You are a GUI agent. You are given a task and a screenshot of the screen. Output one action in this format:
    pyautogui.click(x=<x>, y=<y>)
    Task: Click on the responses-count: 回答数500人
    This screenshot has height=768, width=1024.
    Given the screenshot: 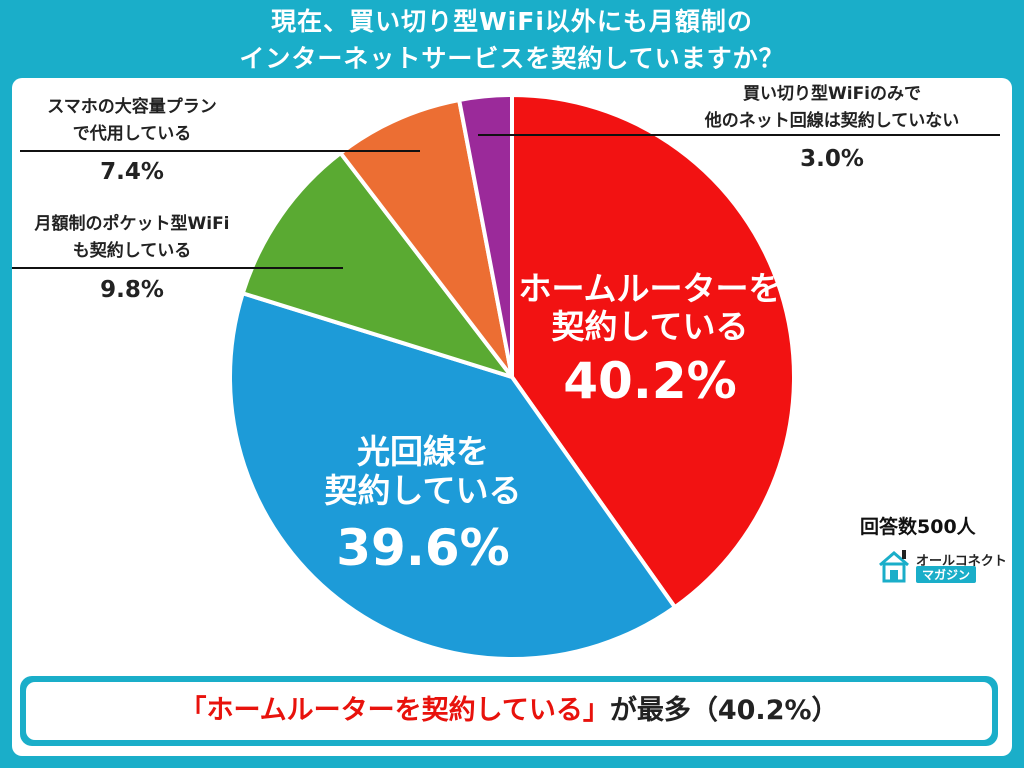 What is the action you would take?
    pyautogui.click(x=918, y=527)
    